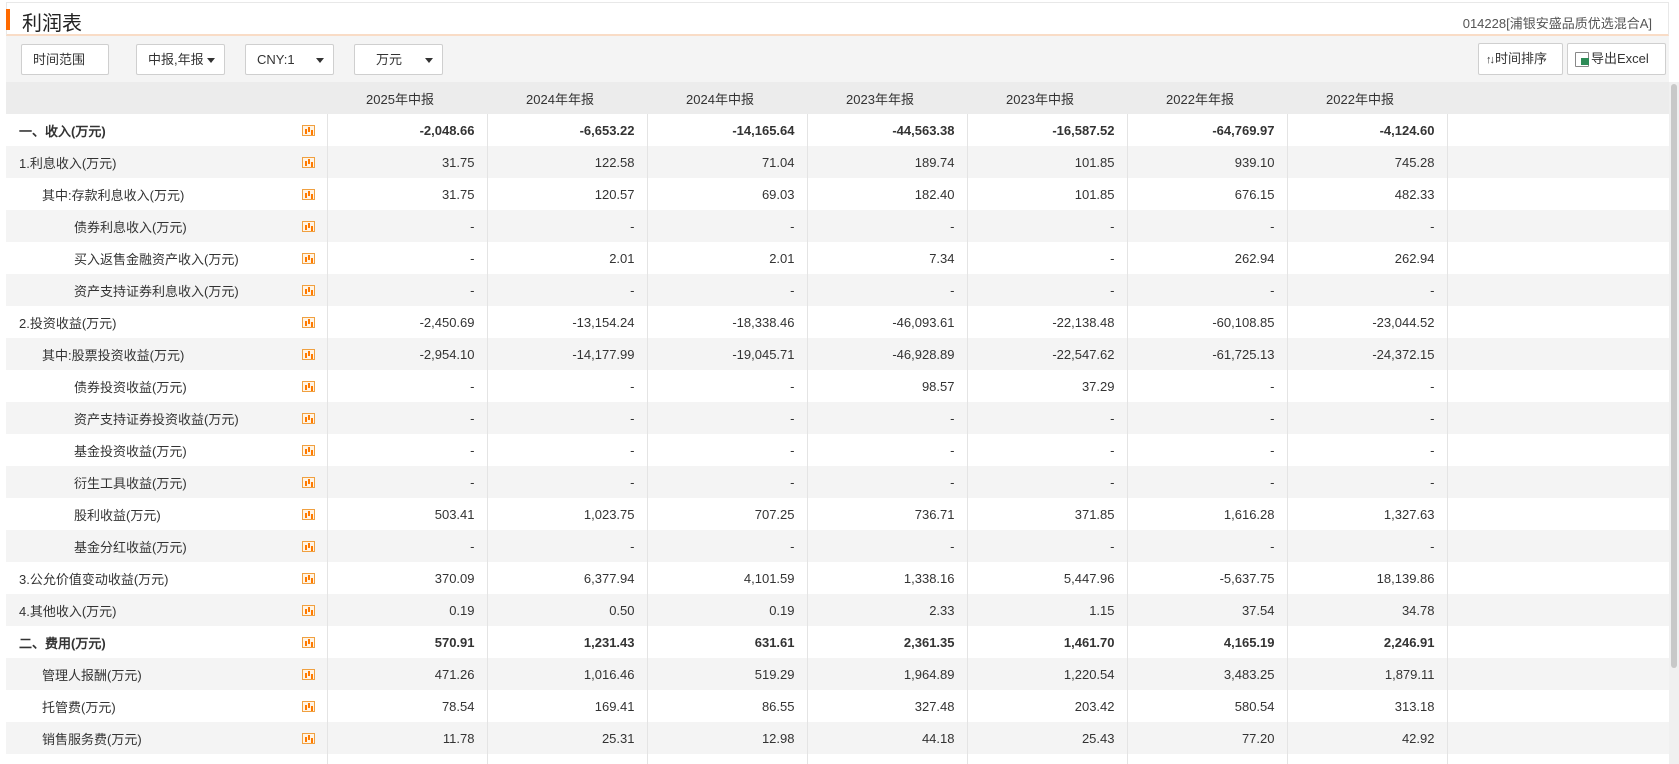 The width and height of the screenshot is (1679, 764). What do you see at coordinates (156, 291) in the screenshot?
I see `row-label: 资产支持证券利息收入(万元)` at bounding box center [156, 291].